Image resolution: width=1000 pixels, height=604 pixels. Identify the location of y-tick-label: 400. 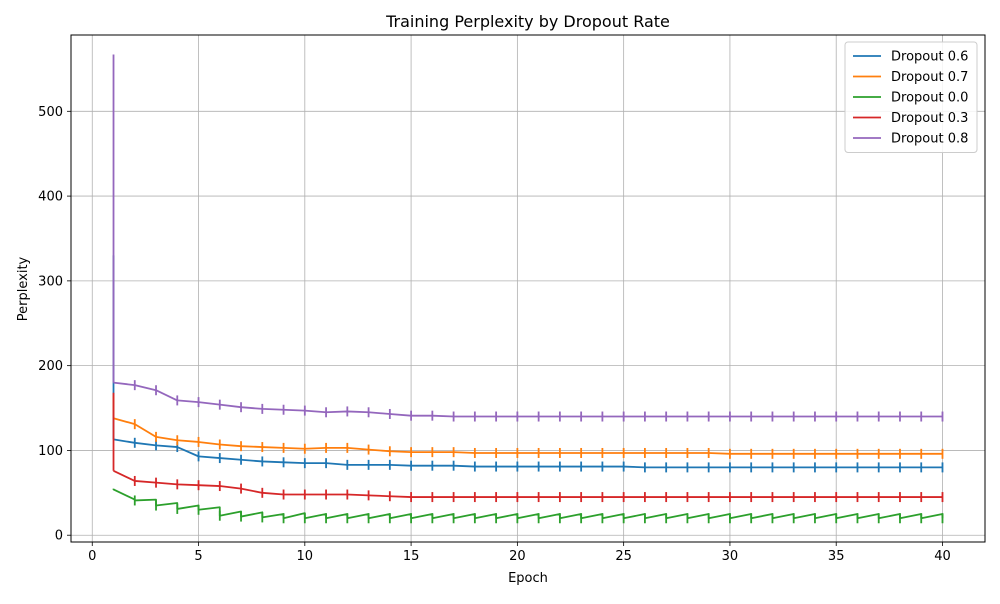
(50, 197).